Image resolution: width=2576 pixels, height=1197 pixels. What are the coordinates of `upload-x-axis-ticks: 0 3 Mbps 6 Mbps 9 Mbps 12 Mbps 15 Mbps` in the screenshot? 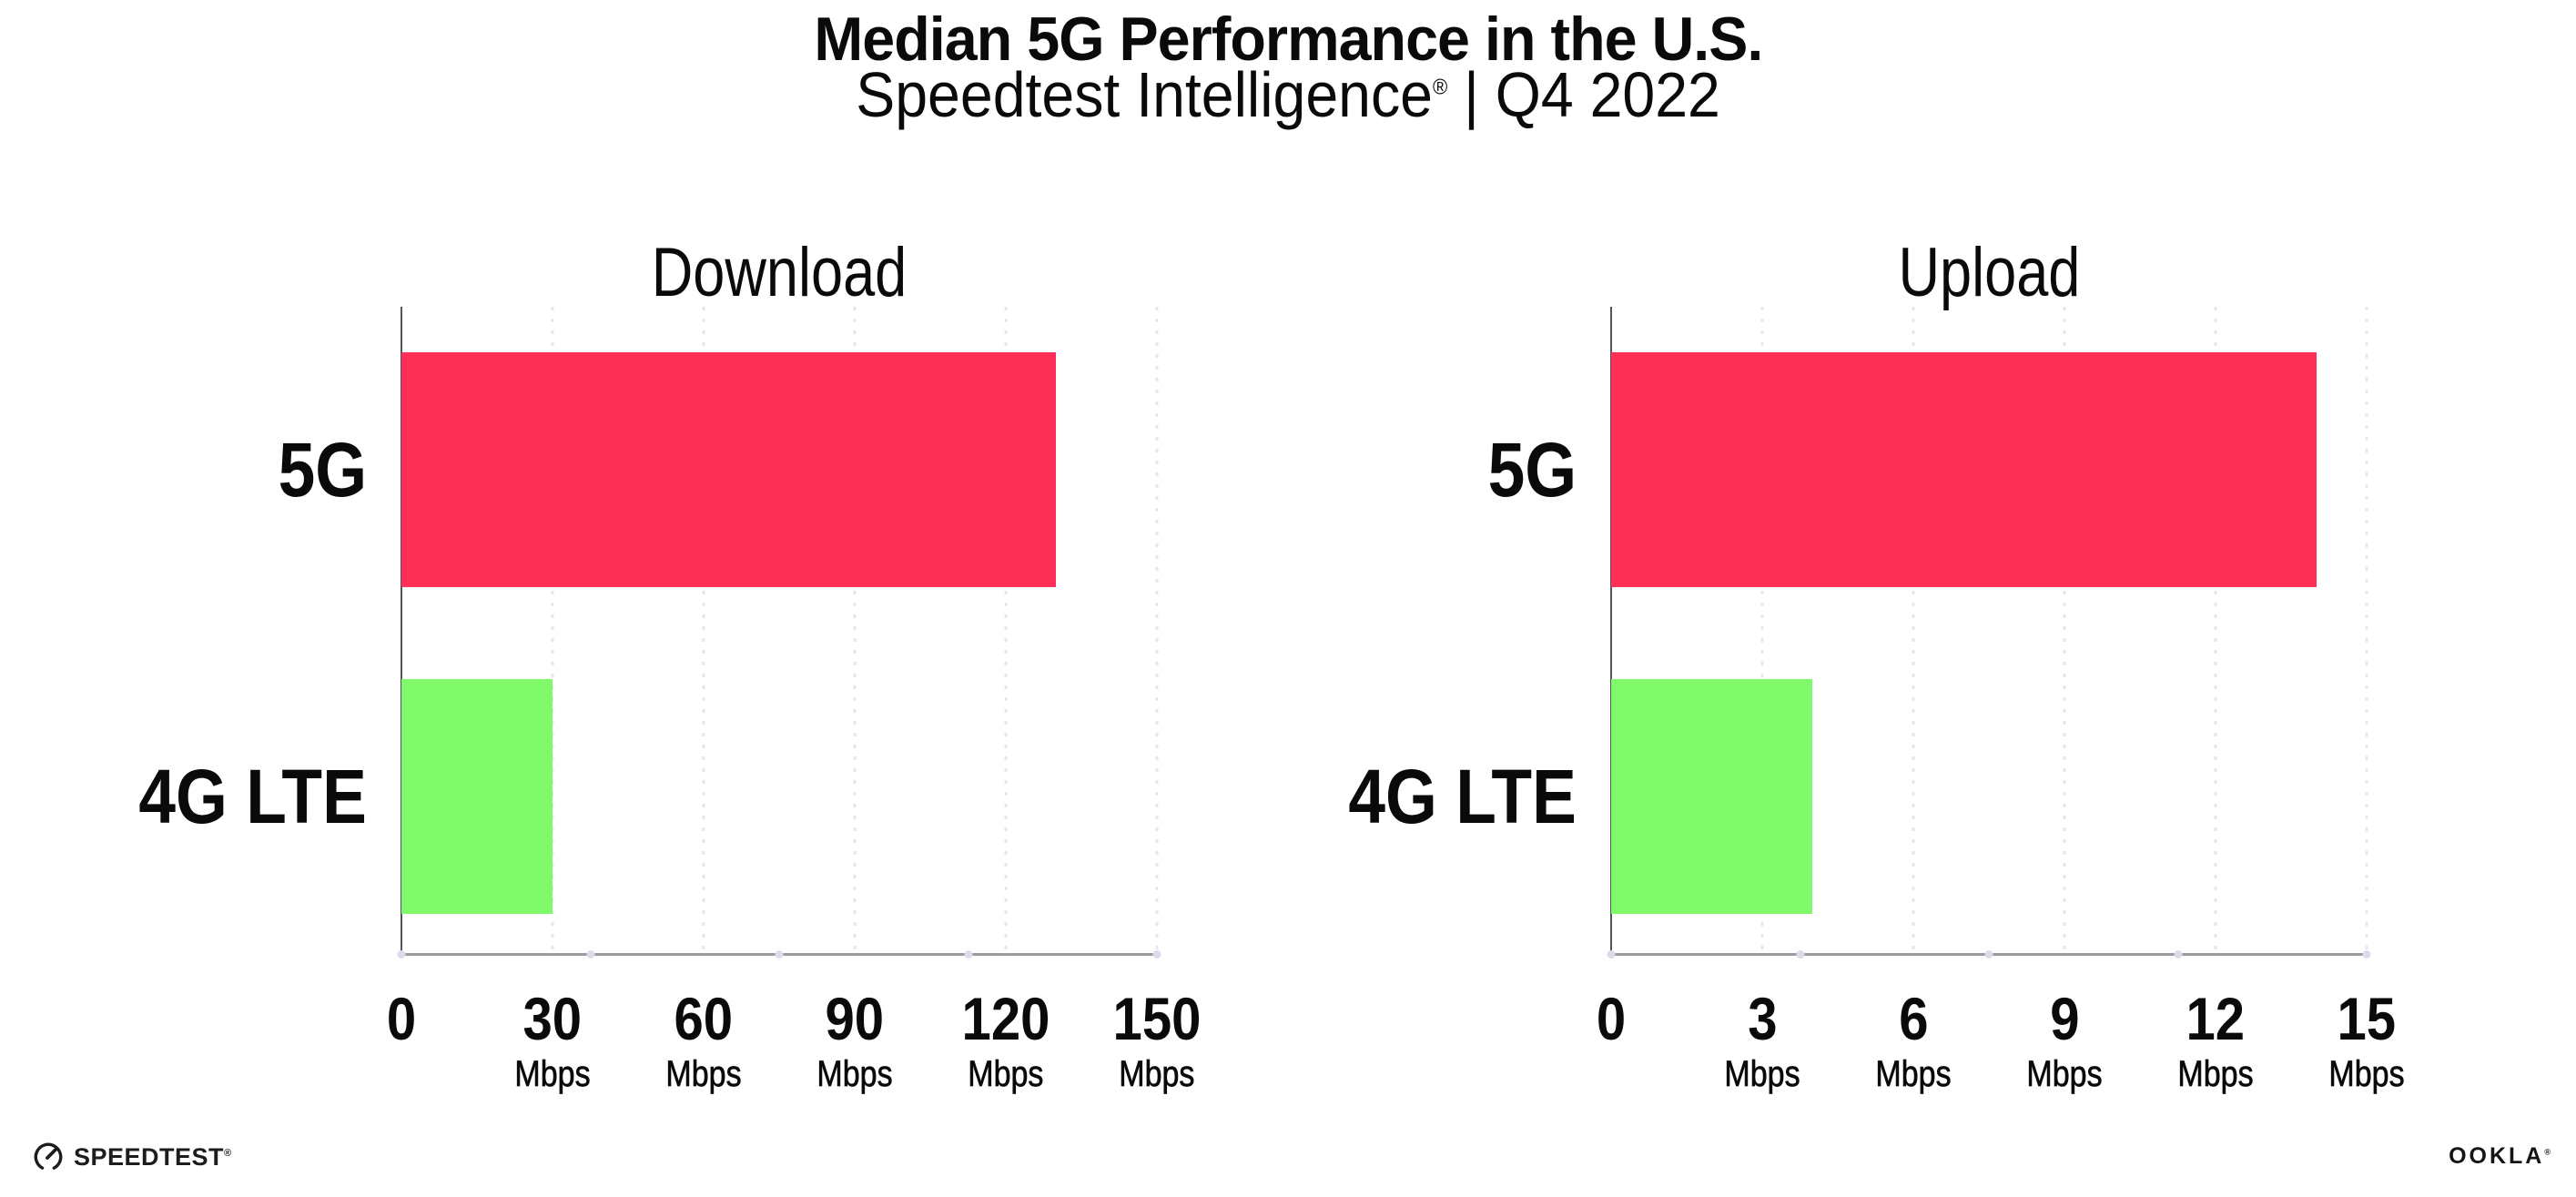 It's located at (2001, 1041).